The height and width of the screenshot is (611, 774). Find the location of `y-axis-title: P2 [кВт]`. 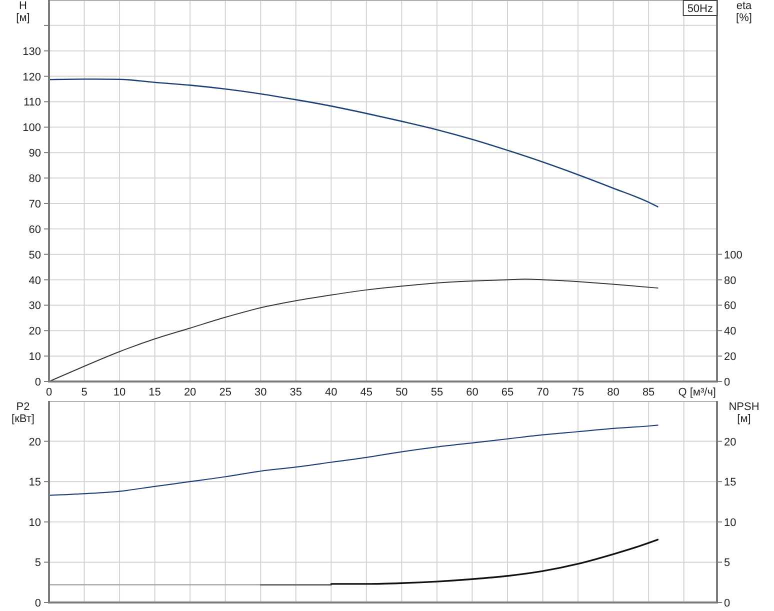

y-axis-title: P2 [кВт] is located at coordinates (23, 413).